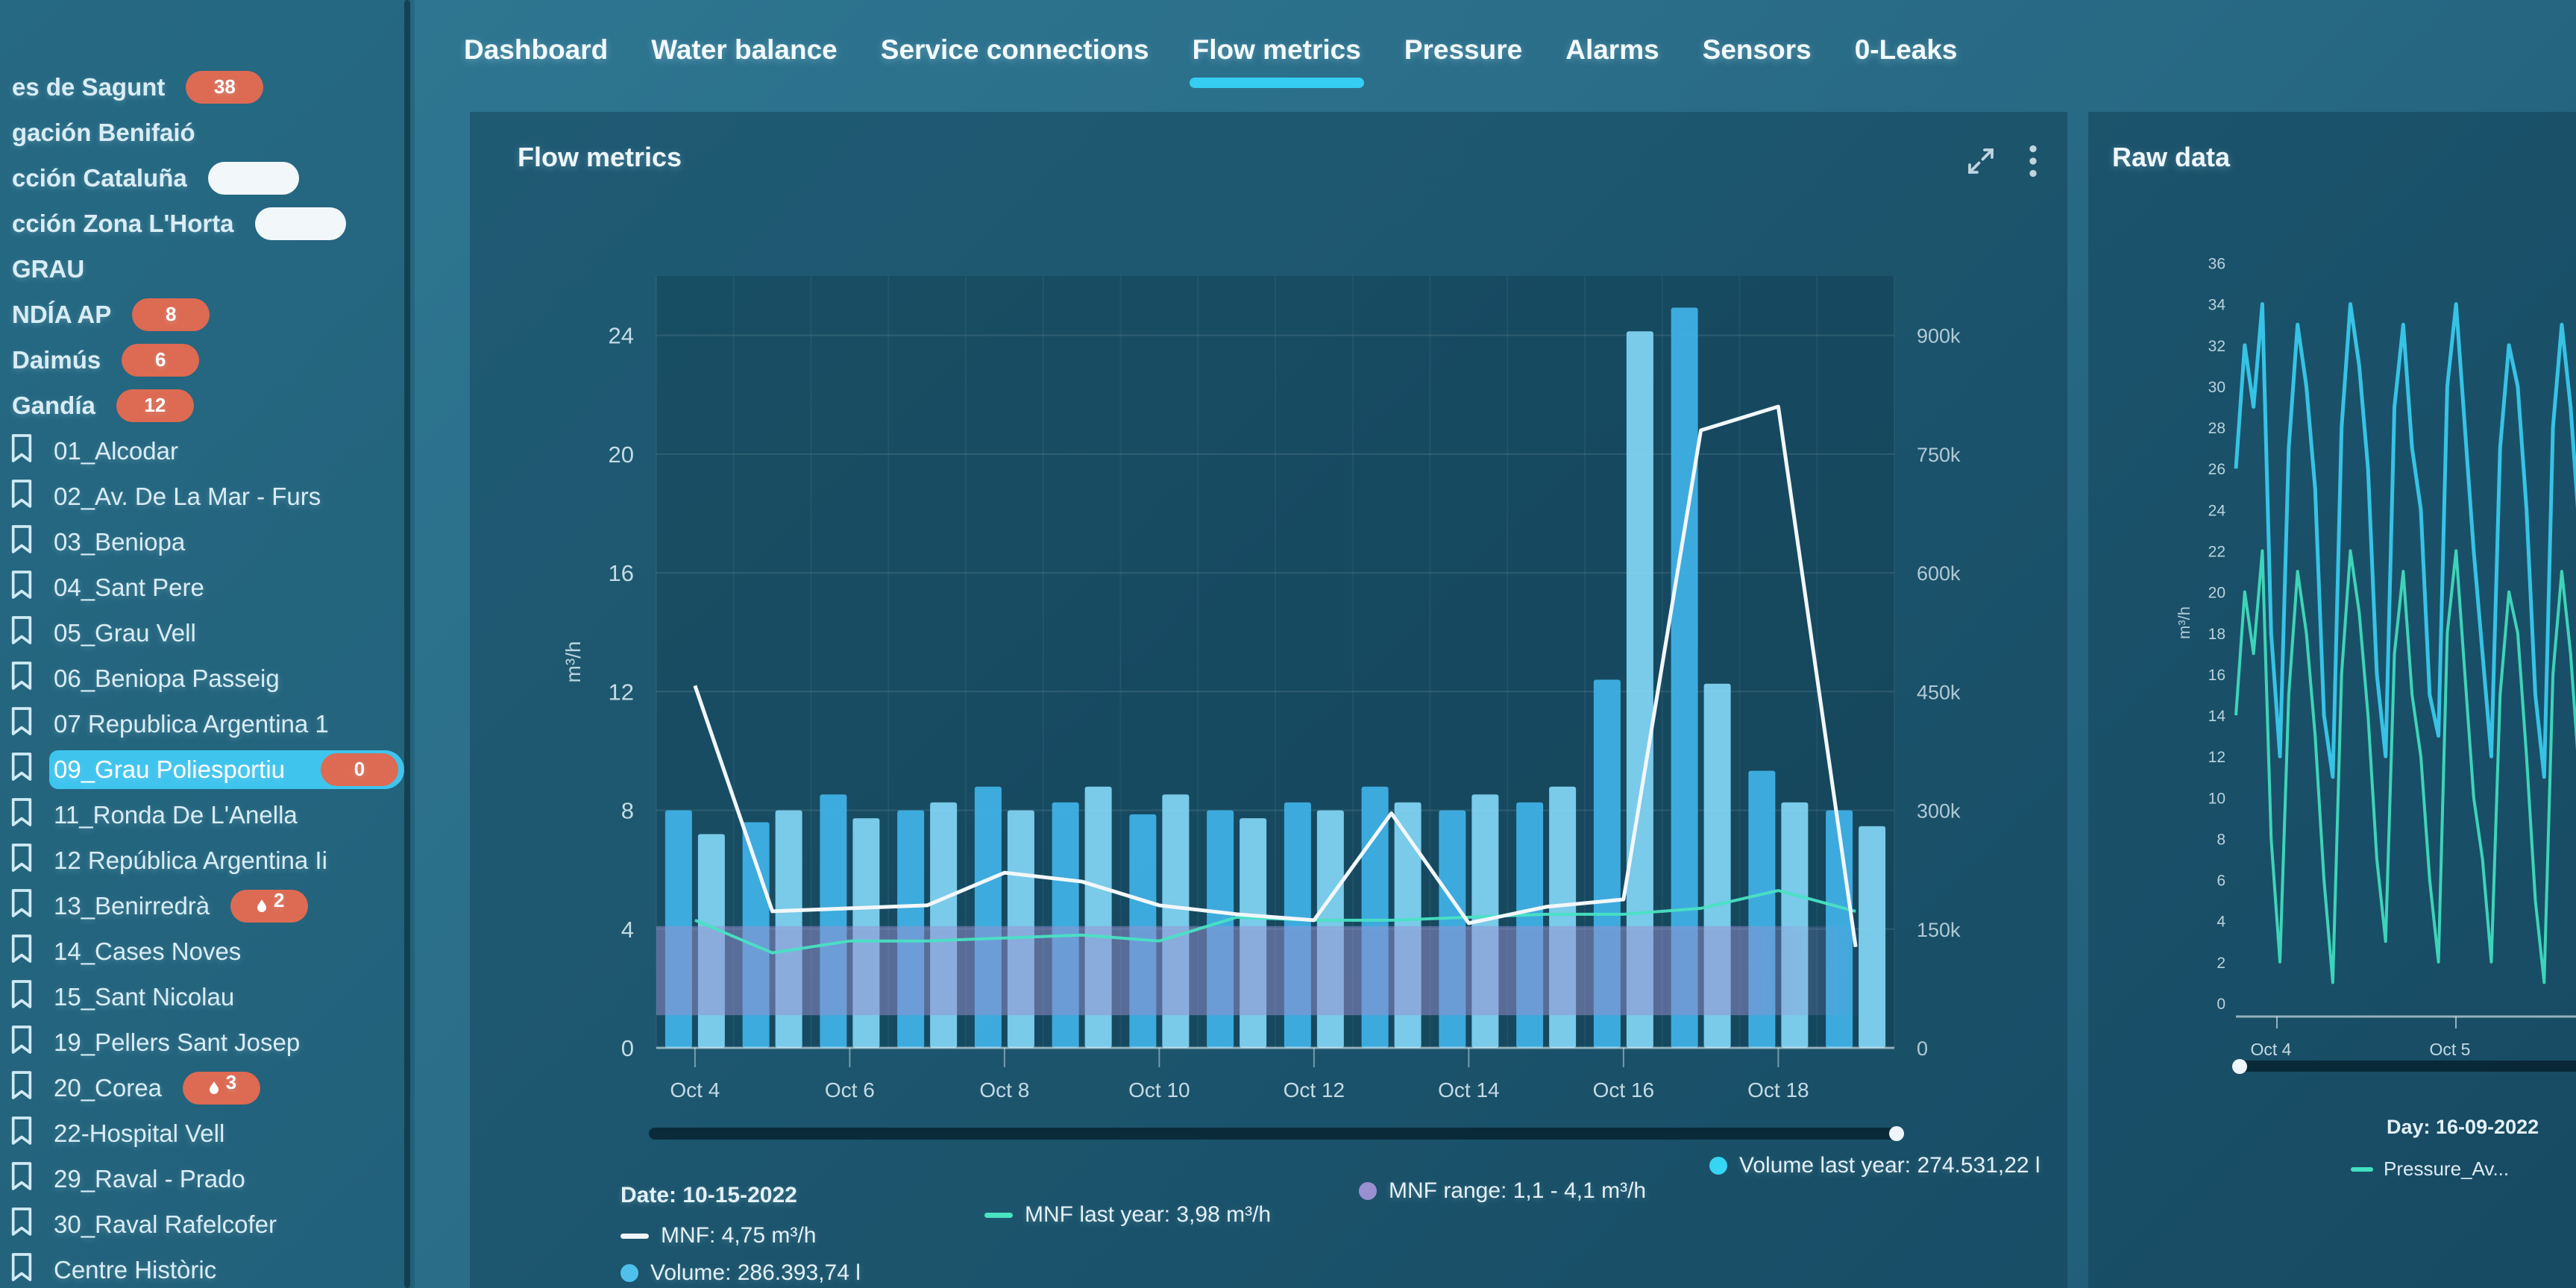  Describe the element at coordinates (208, 997) in the screenshot. I see `sidebar-item-15-sant-nicolau: 15_Sant Nicolau` at that location.